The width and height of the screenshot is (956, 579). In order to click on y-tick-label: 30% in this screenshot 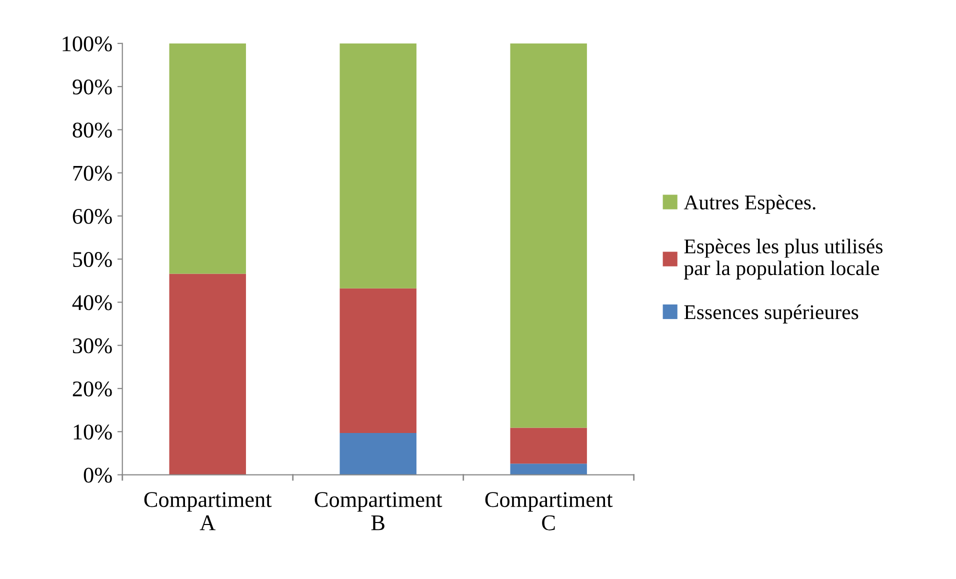, I will do `click(92, 346)`.